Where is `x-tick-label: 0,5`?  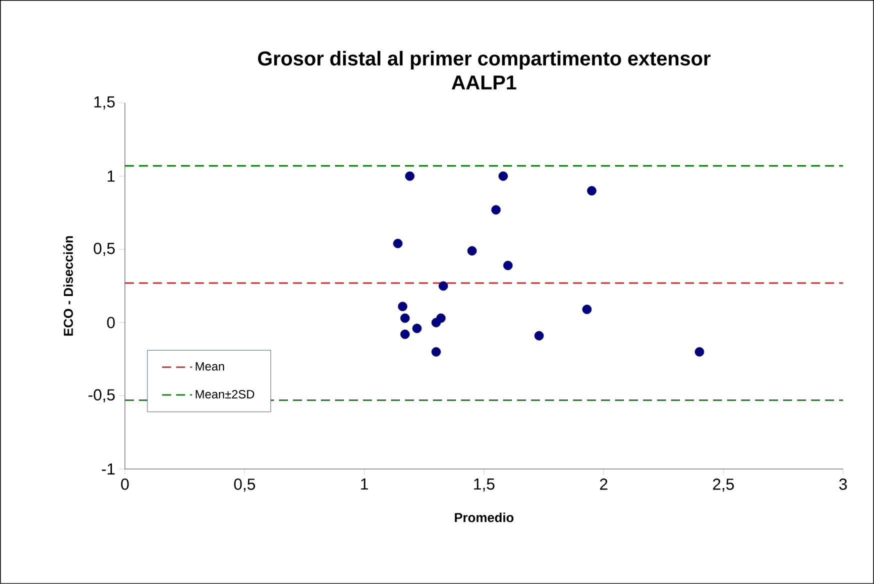 x-tick-label: 0,5 is located at coordinates (245, 485).